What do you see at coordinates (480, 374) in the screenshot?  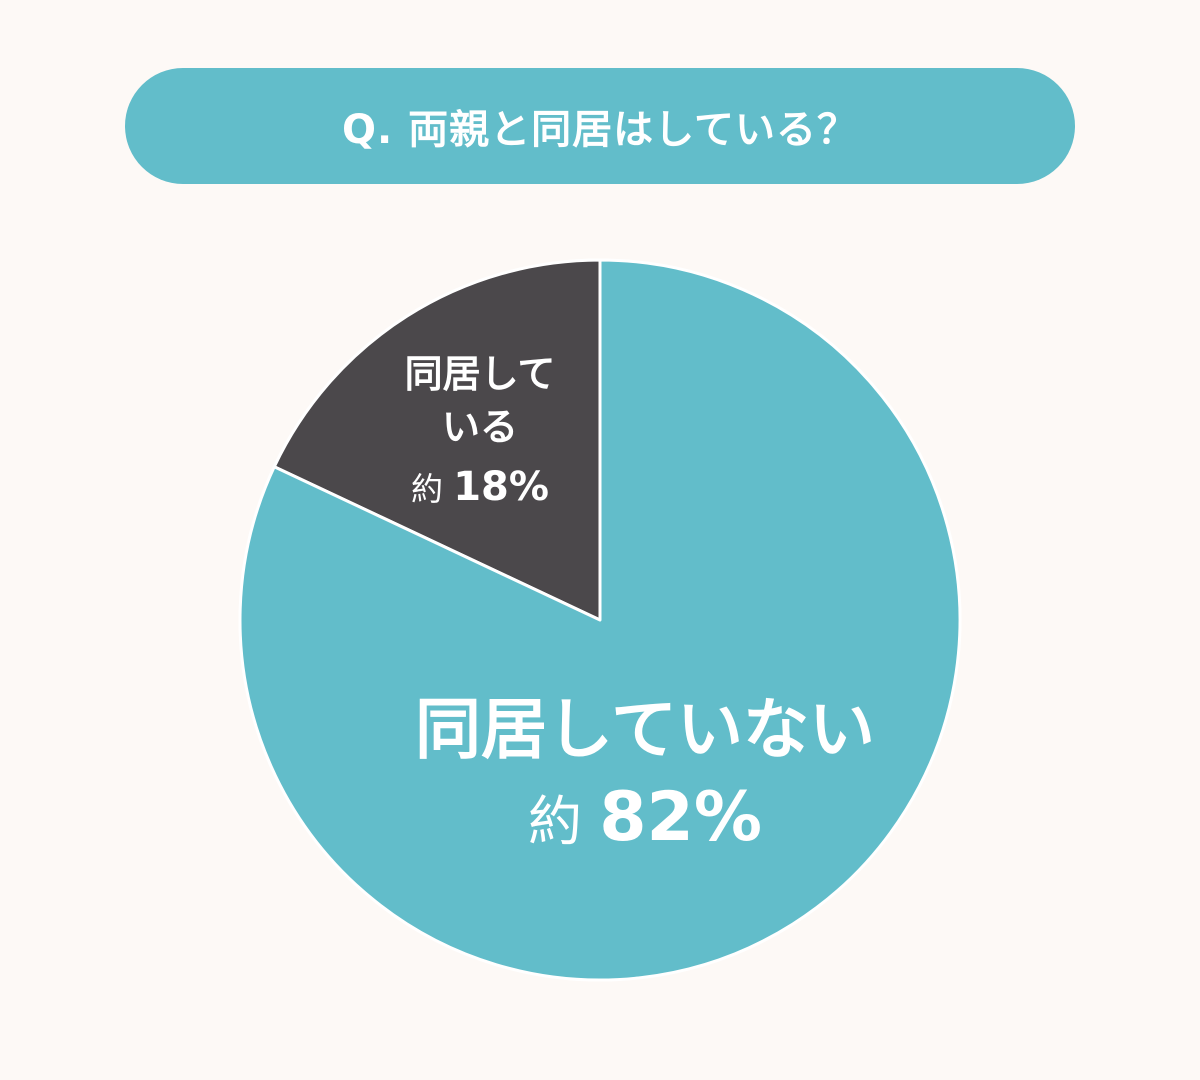 I see `slice-label-0-line-0: 同居して` at bounding box center [480, 374].